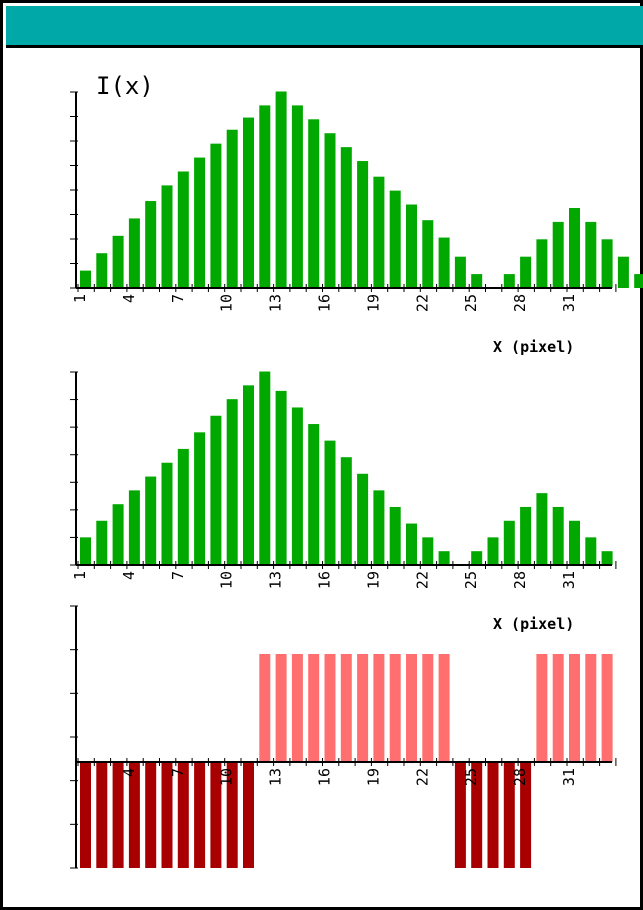  What do you see at coordinates (471, 777) in the screenshot?
I see `x-tick-label: 25` at bounding box center [471, 777].